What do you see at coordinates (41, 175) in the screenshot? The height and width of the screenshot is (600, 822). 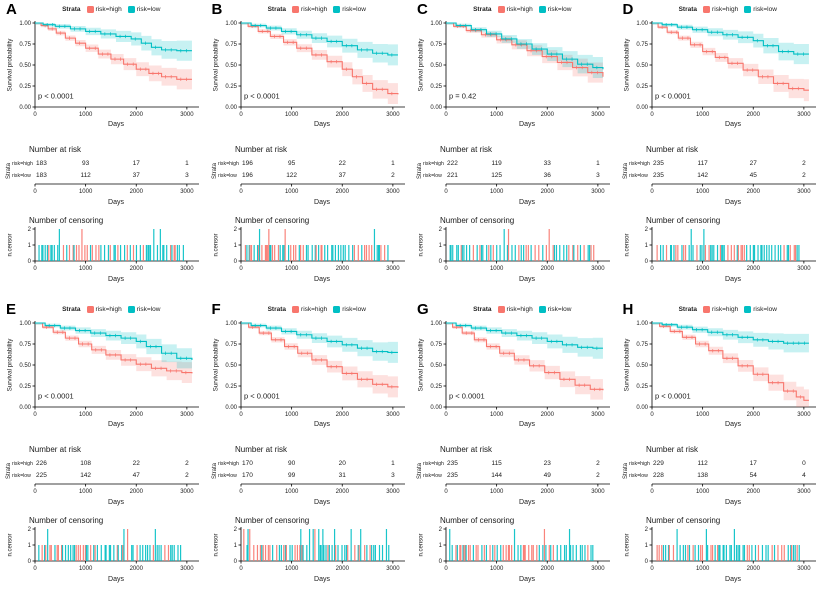 I see `risk-count: 183` at bounding box center [41, 175].